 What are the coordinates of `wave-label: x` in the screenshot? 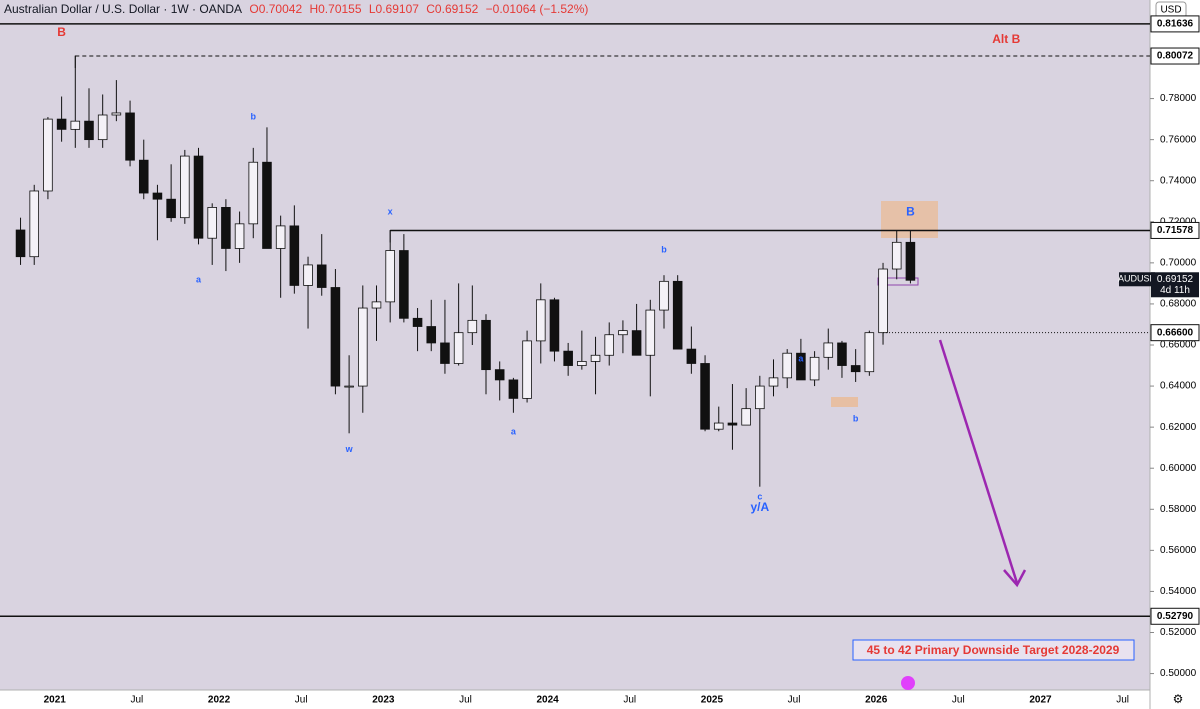 It's located at (390, 212).